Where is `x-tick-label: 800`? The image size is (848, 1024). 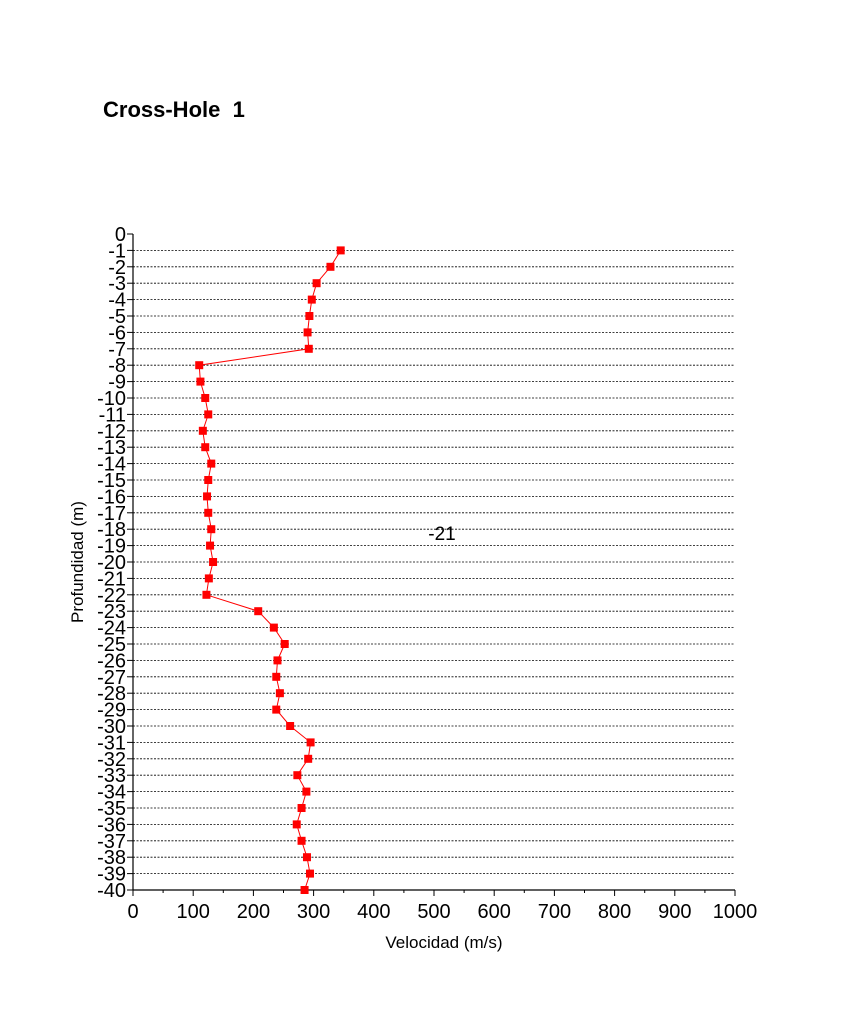
x-tick-label: 800 is located at coordinates (614, 912).